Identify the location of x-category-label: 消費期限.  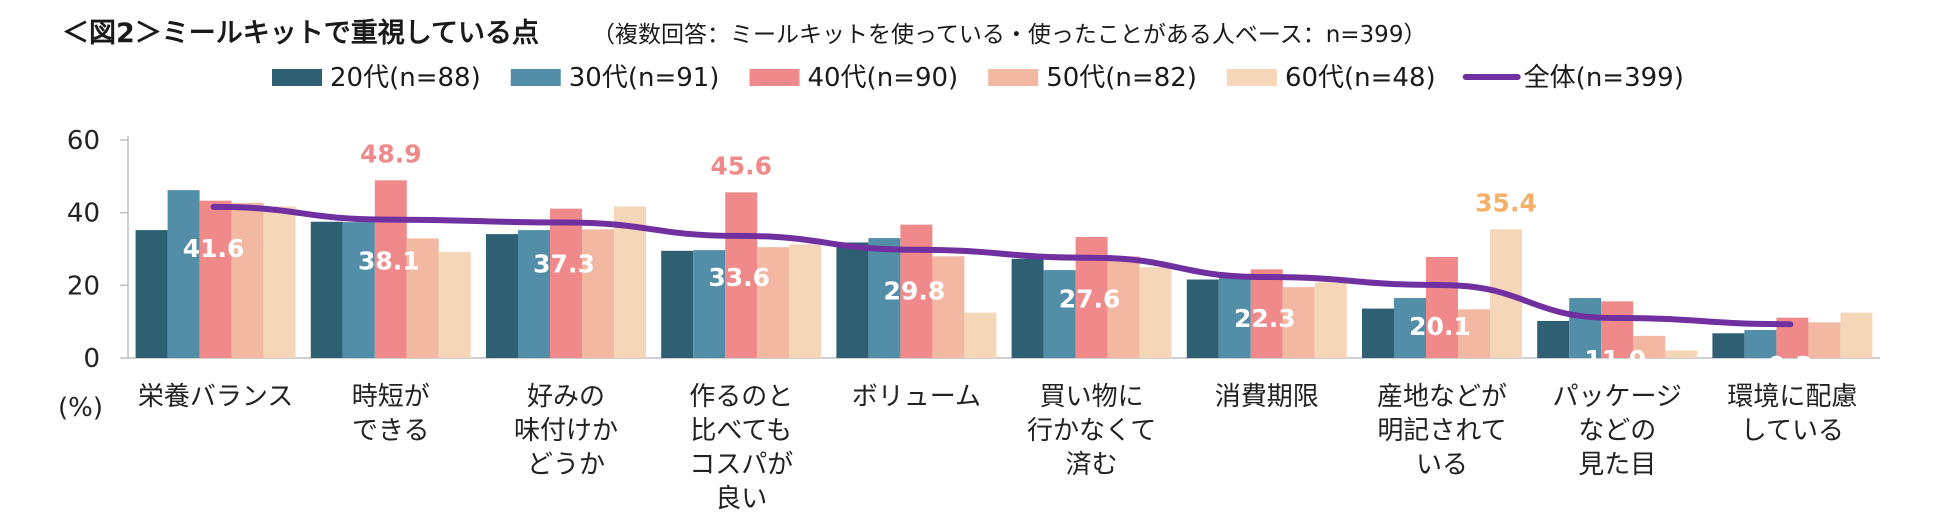
(1267, 397).